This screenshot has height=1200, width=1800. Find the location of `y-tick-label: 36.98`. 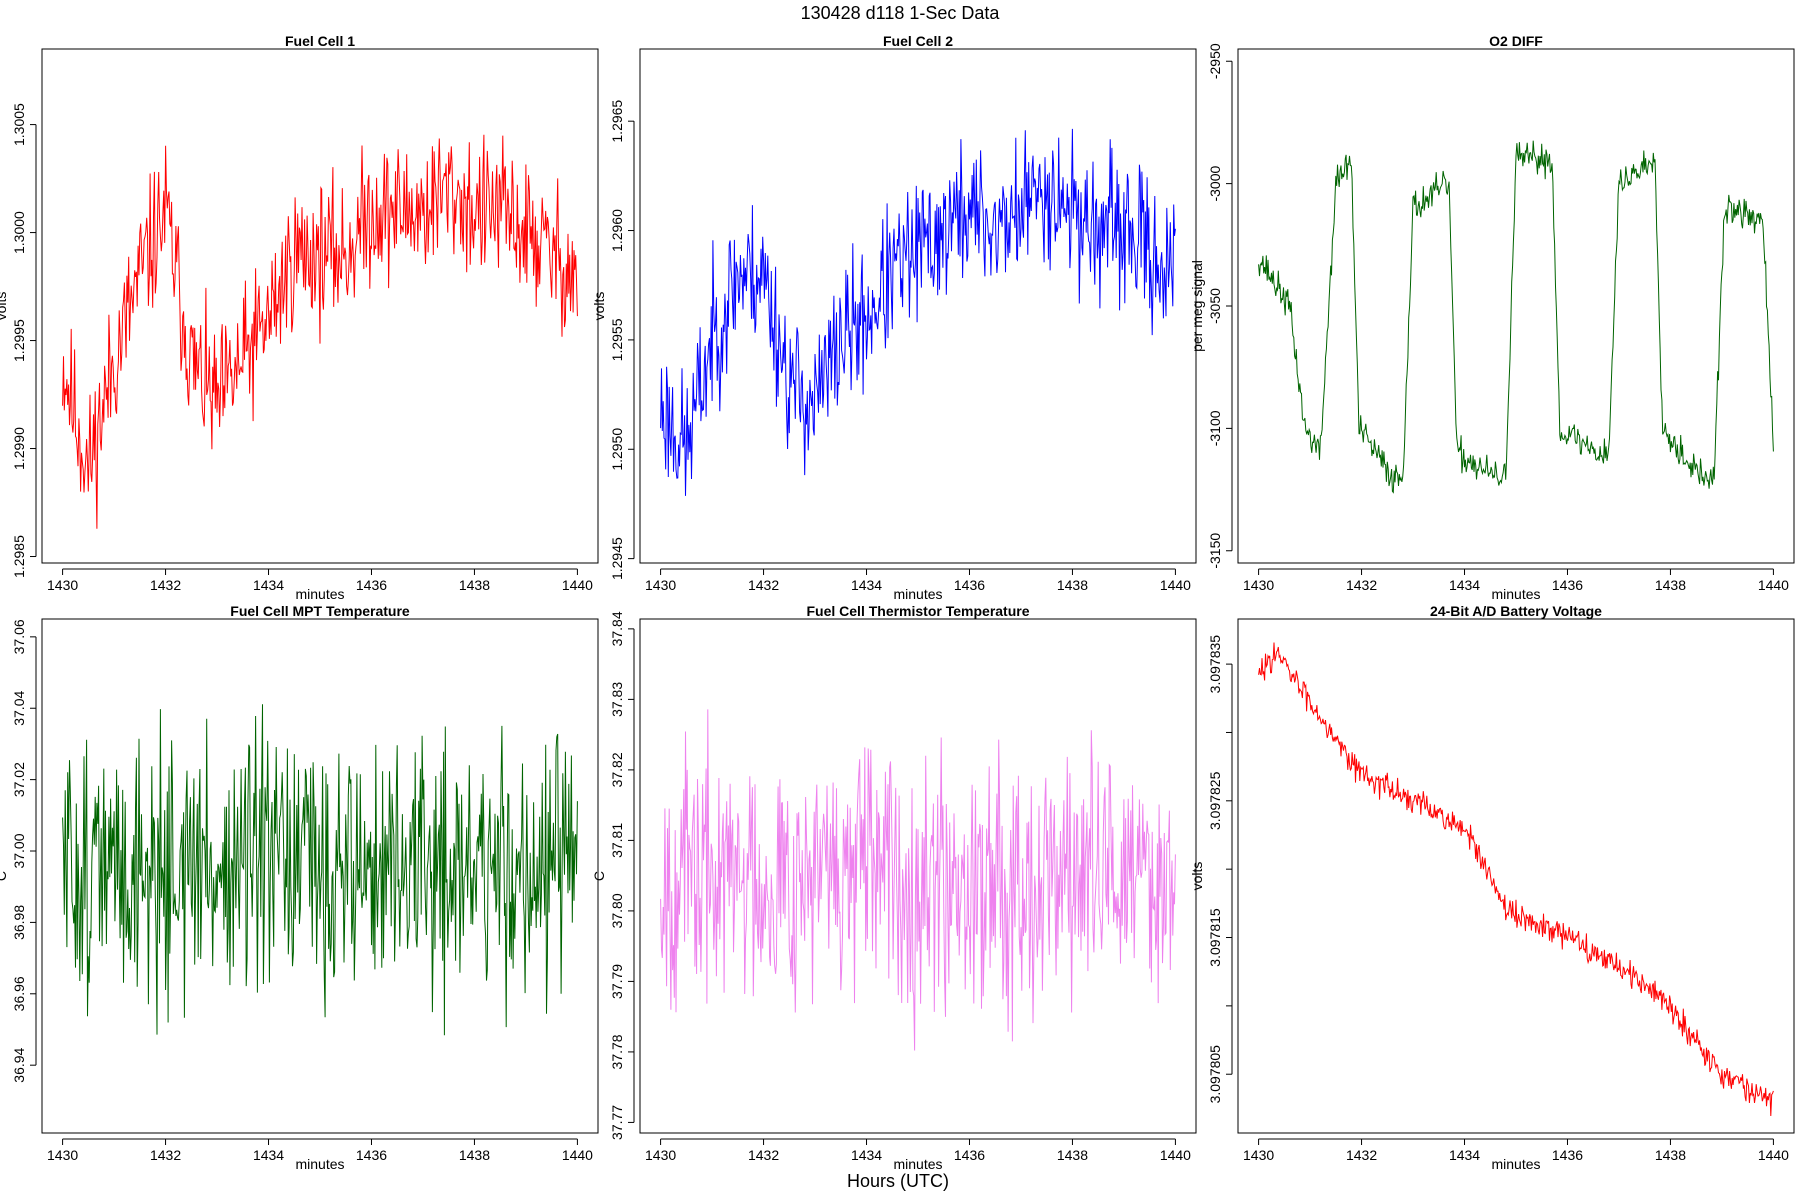

y-tick-label: 36.98 is located at coordinates (19, 922).